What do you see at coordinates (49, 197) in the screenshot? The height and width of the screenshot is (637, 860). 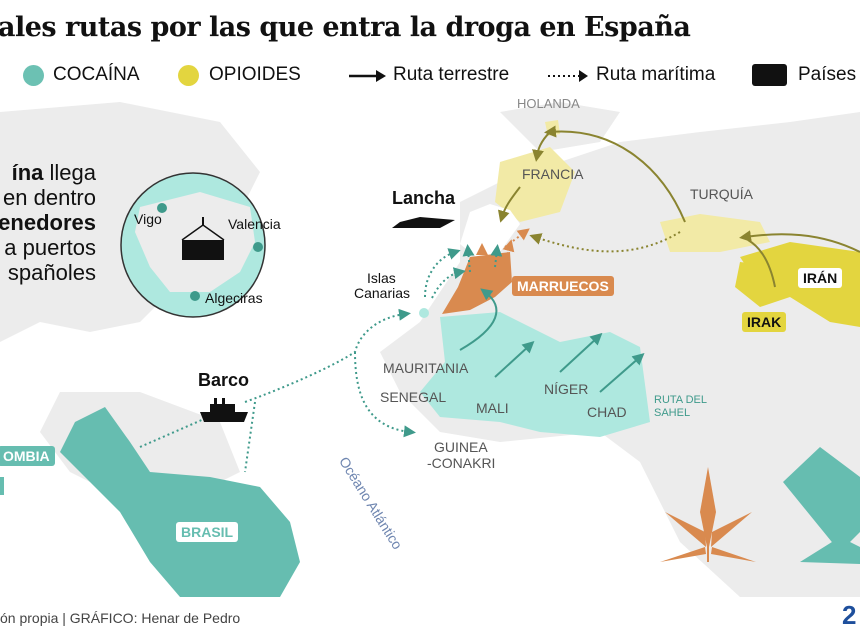 I see `intro-line-2: en dentro` at bounding box center [49, 197].